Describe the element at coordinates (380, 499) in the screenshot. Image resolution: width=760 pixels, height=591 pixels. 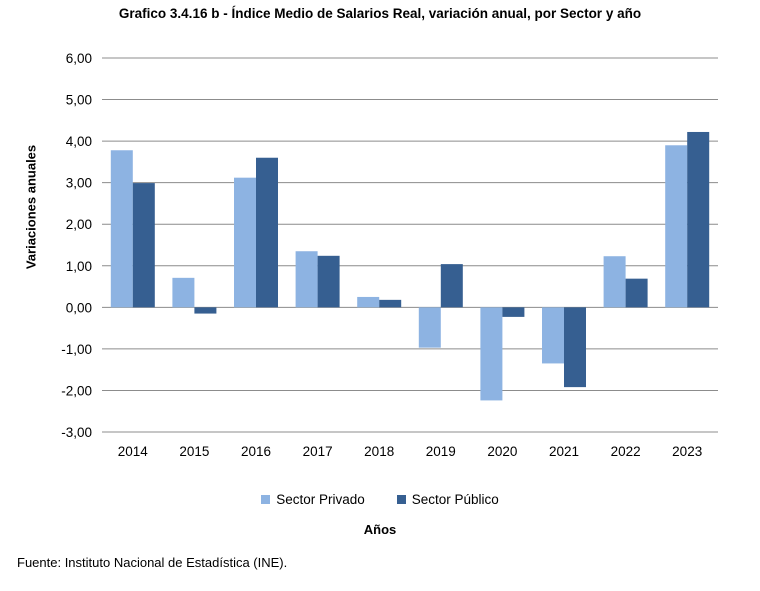
I see `legend: Sector Privado Sector Público` at that location.